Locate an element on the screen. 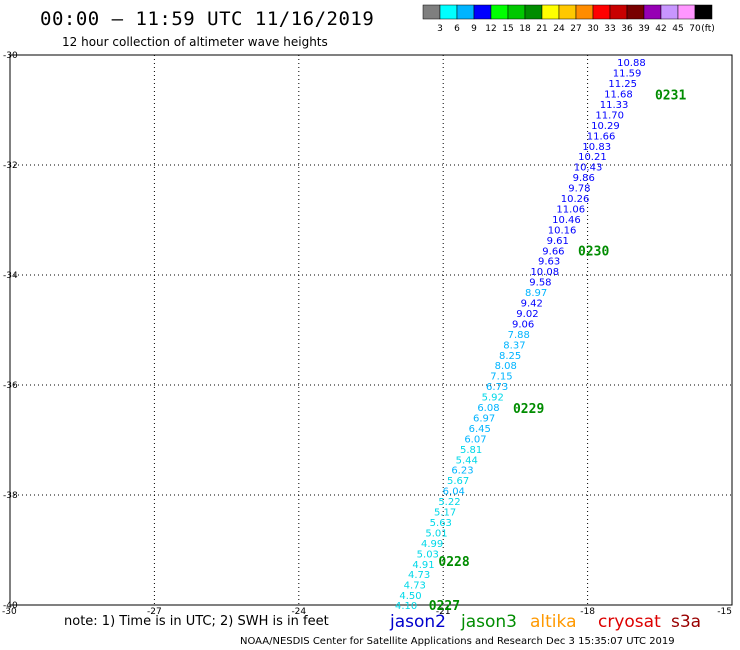 This screenshot has height=650, width=740. wave-height-value: 11.25 is located at coordinates (622, 84).